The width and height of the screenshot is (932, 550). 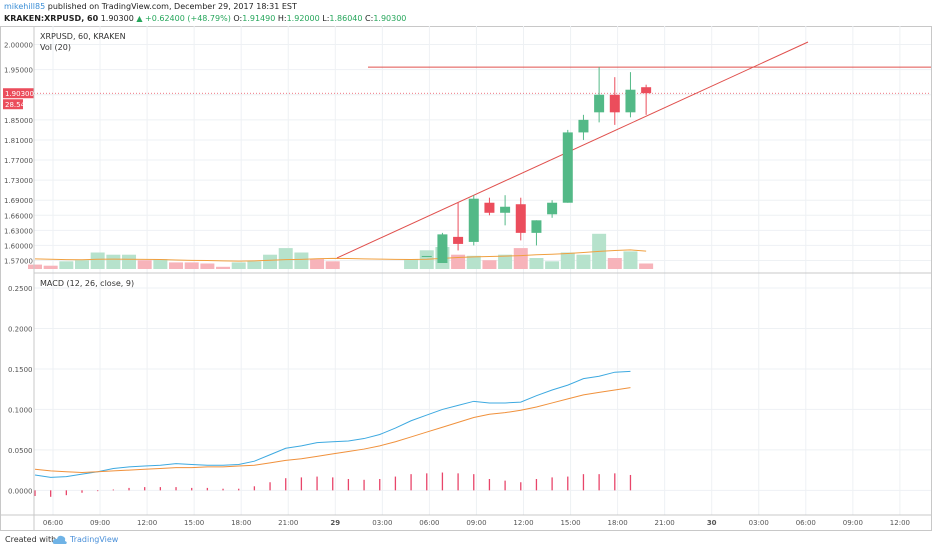 I want to click on last-price-label: 1.90300, so click(x=19, y=94).